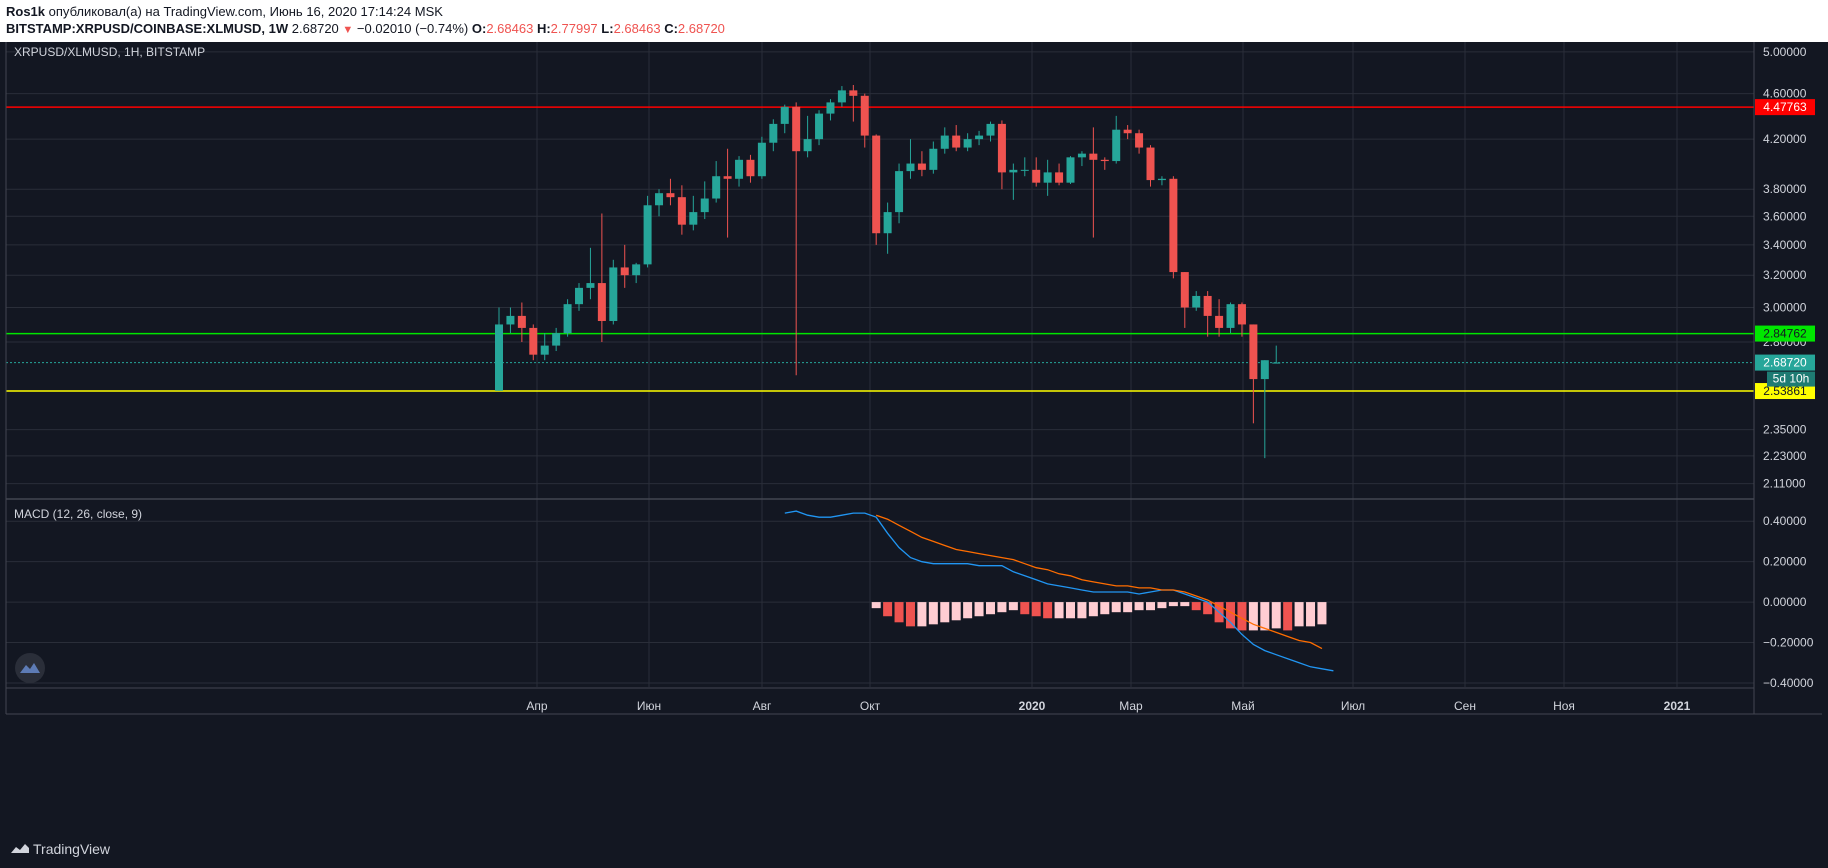 The width and height of the screenshot is (1828, 868). I want to click on close-label: C:, so click(671, 28).